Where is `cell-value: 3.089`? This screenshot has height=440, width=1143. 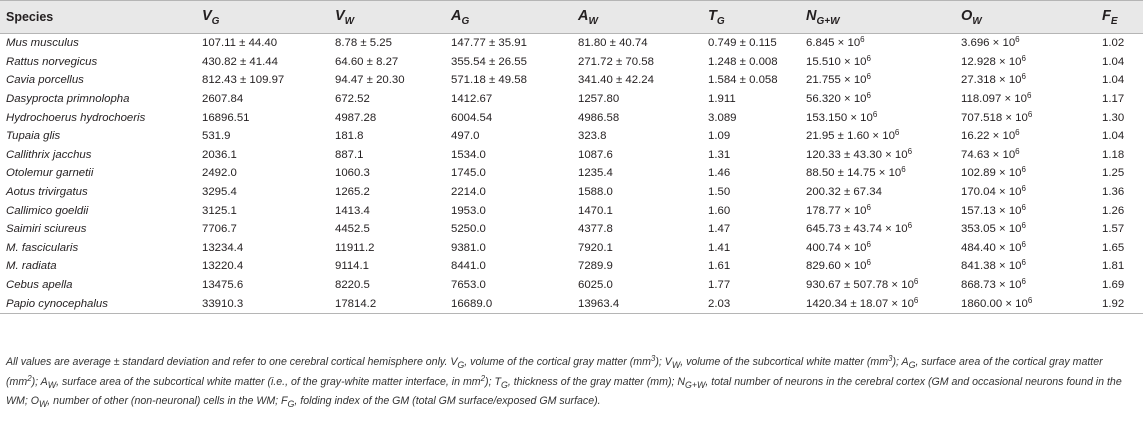 cell-value: 3.089 is located at coordinates (722, 117).